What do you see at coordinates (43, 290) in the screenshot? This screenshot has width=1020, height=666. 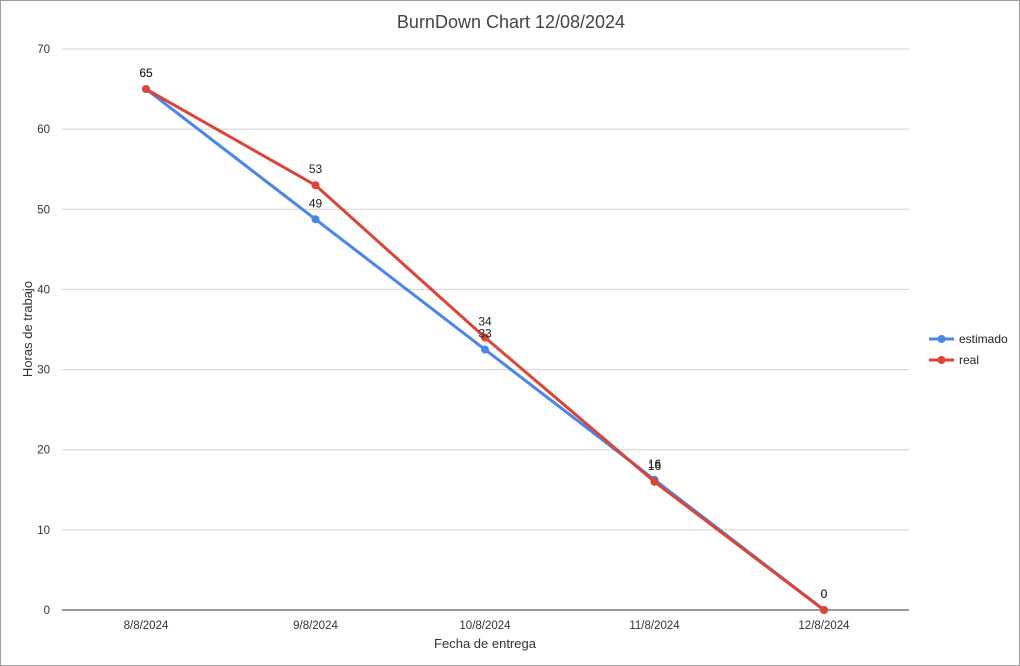 I see `y-tick-label: 40` at bounding box center [43, 290].